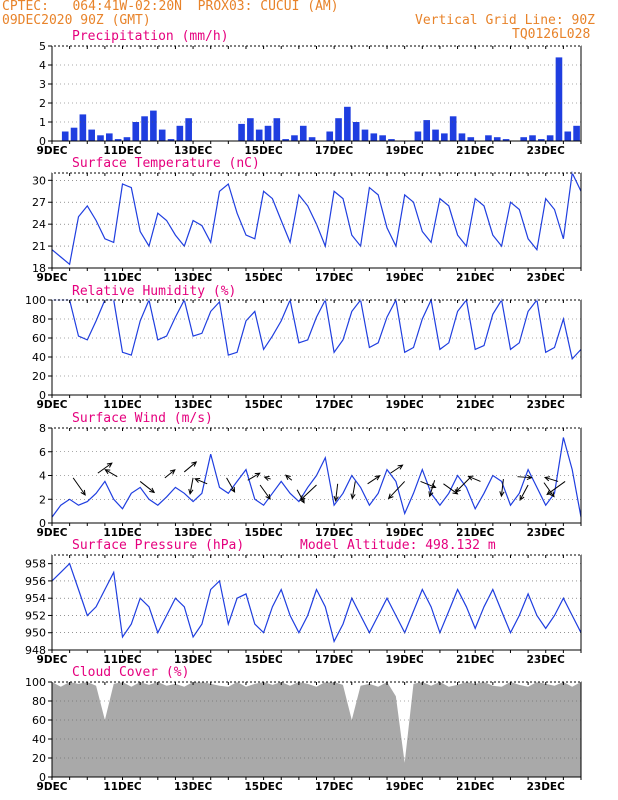  What do you see at coordinates (405, 151) in the screenshot?
I see `precip-xtick-label: 19DEC` at bounding box center [405, 151].